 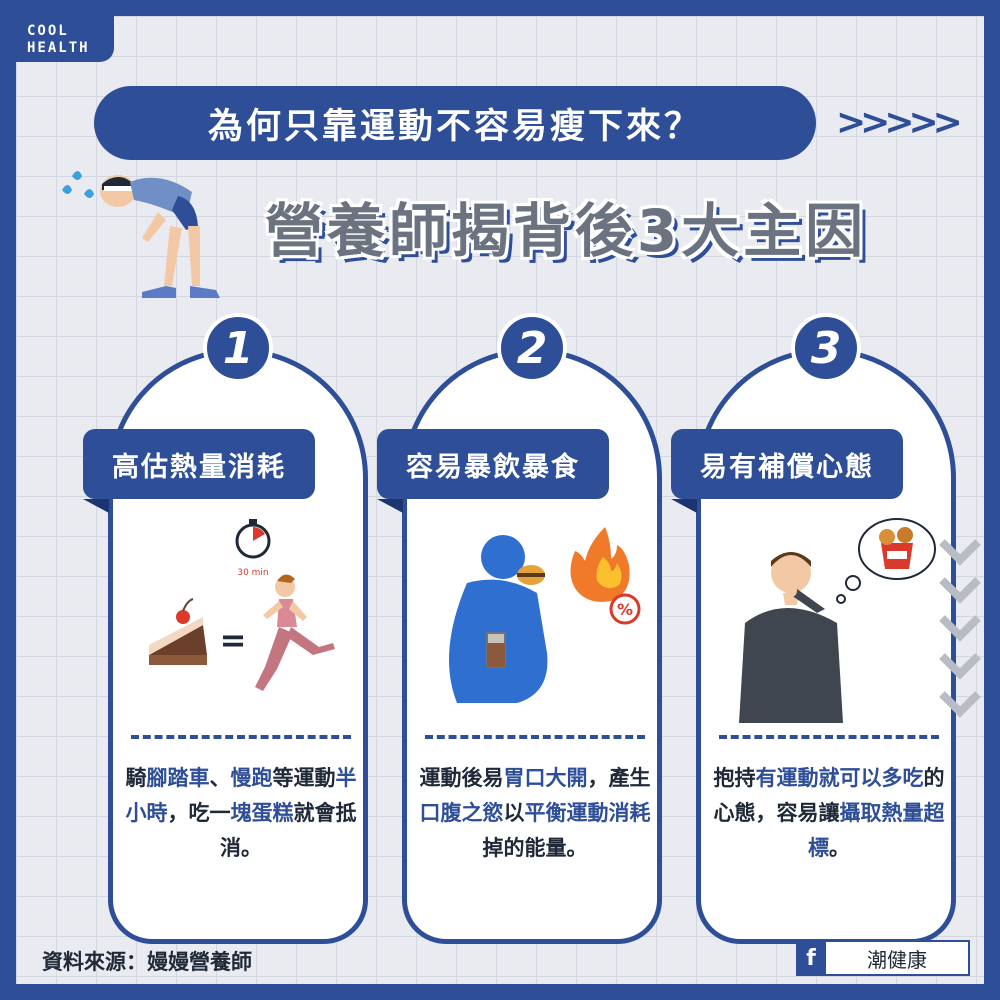 What do you see at coordinates (839, 848) in the screenshot?
I see `text-segment: 。` at bounding box center [839, 848].